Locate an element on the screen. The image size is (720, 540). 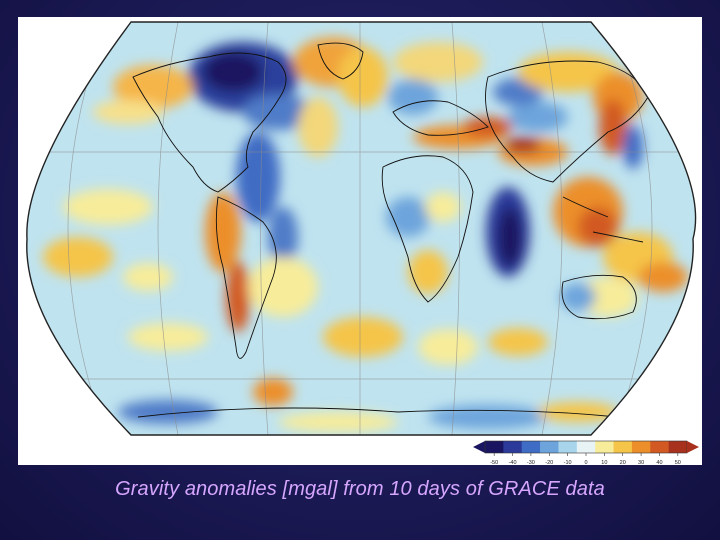
colorbar: -50 -40 -30 -20 -10 0 10 20 30 40 50 is located at coordinates (586, 453).